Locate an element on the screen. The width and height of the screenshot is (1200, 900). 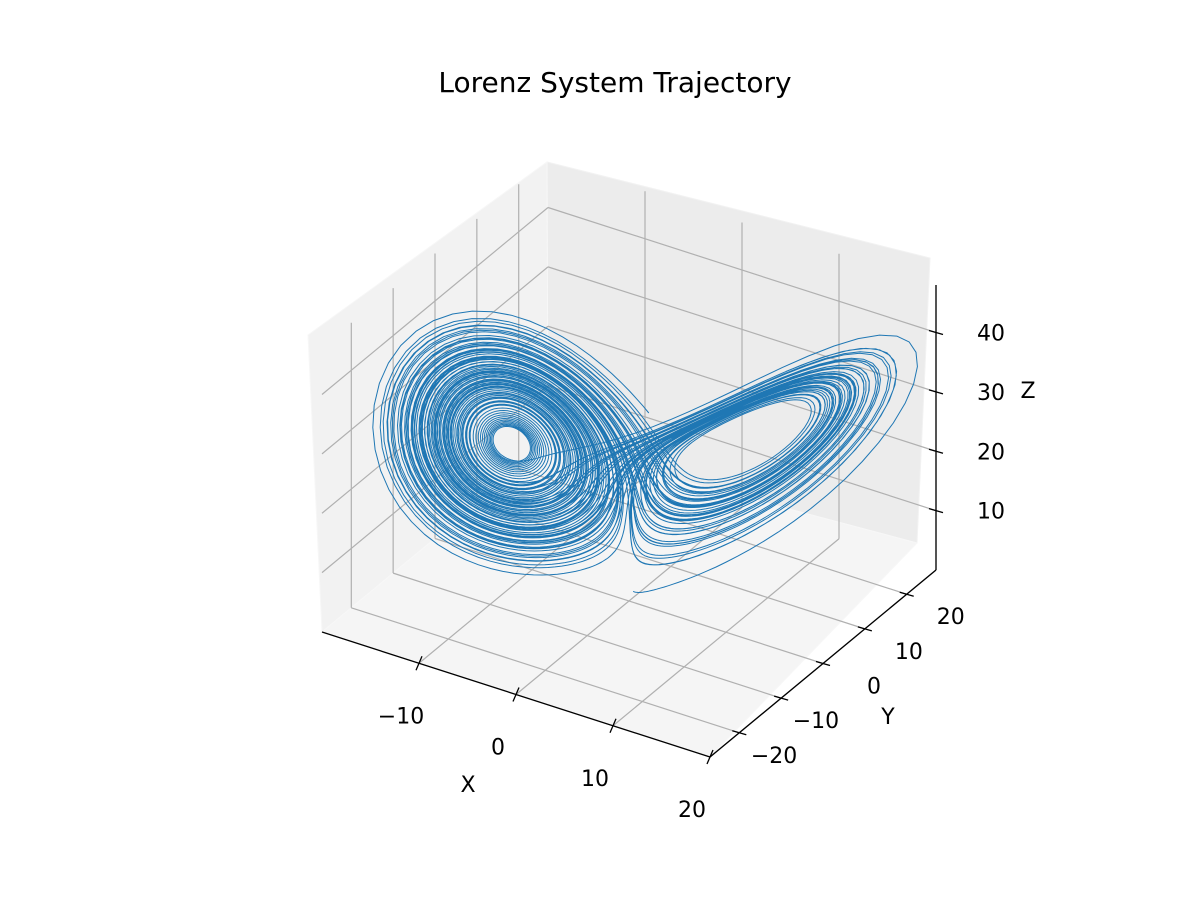
x-tick-label: 20 is located at coordinates (692, 810).